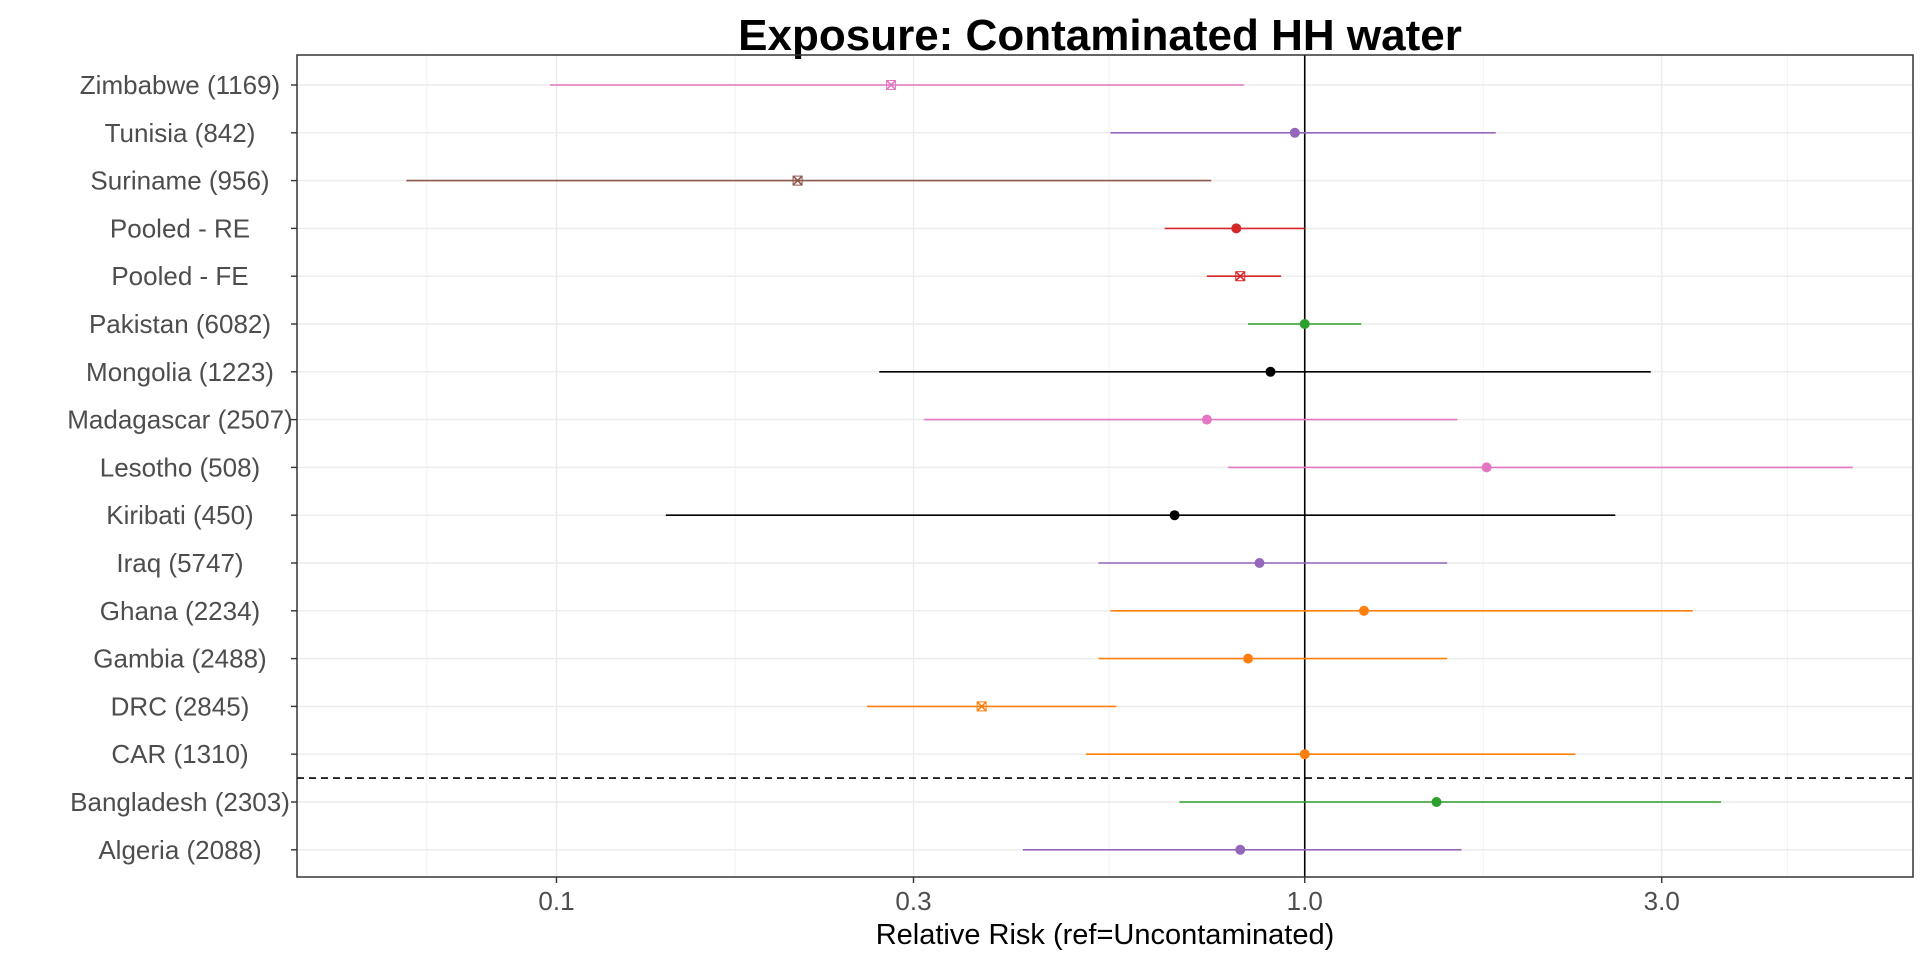 The height and width of the screenshot is (960, 1920). What do you see at coordinates (556, 901) in the screenshot?
I see `x-tick-label: 0.1` at bounding box center [556, 901].